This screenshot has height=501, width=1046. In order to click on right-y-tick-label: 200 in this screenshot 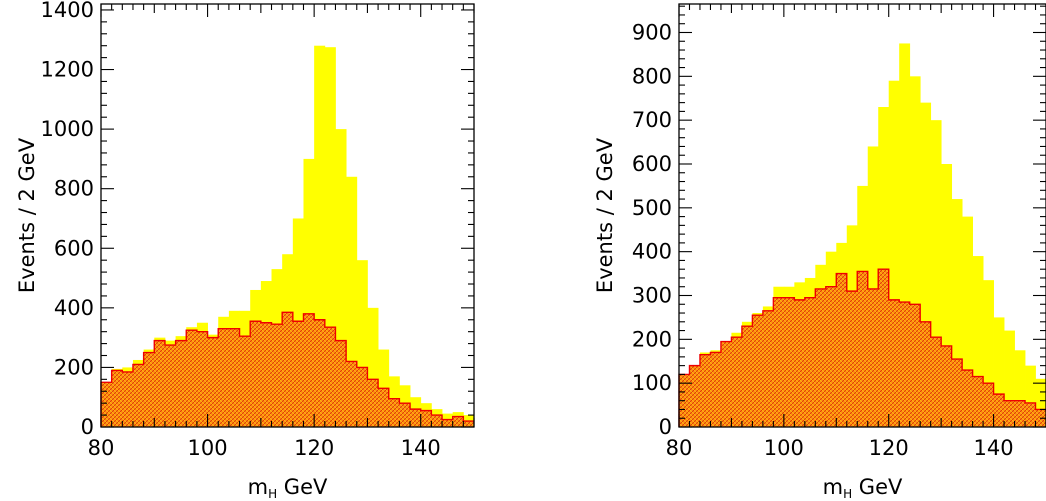, I will do `click(652, 339)`.